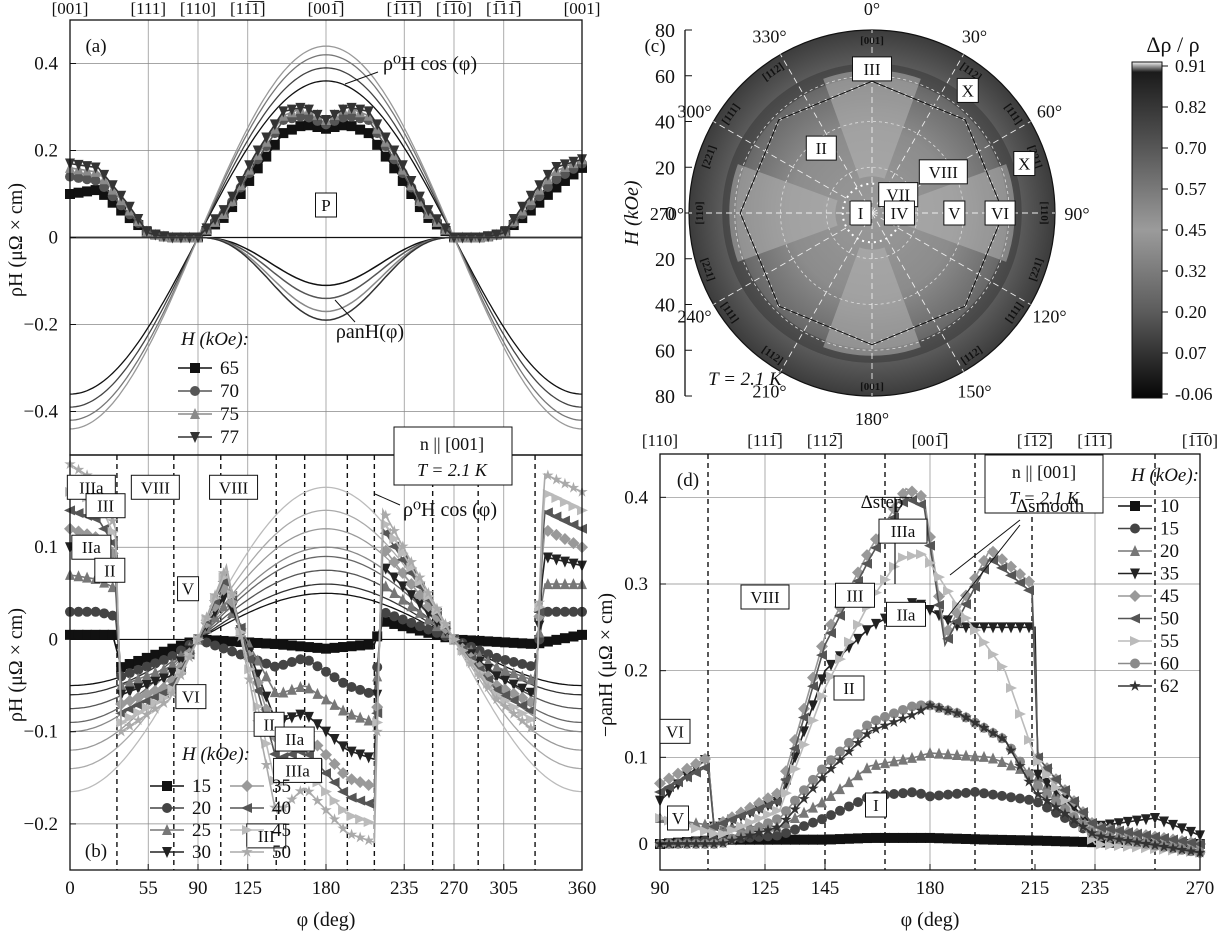 Image resolution: width=1227 pixels, height=939 pixels. I want to click on panel-a-legend-marker, so click(195, 391).